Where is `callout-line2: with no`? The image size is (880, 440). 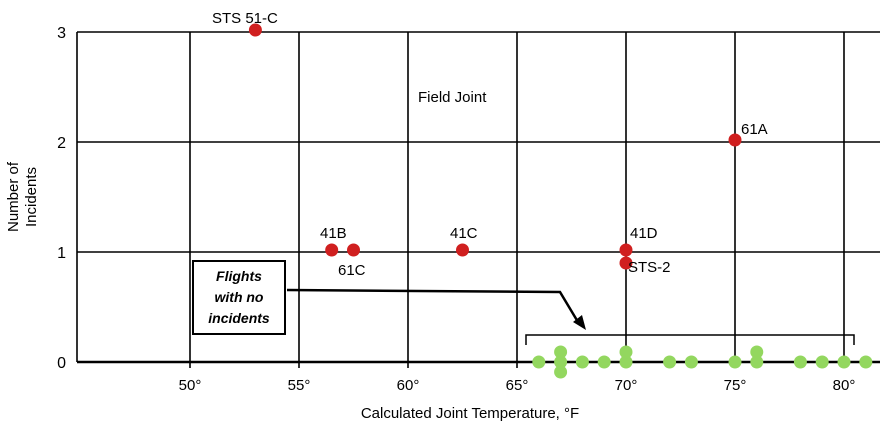 callout-line2: with no is located at coordinates (239, 297).